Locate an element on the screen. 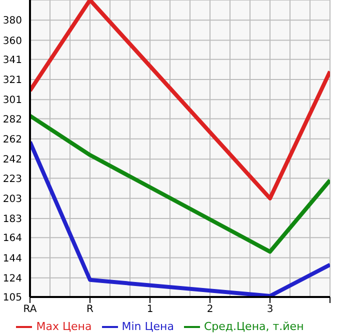  y-tick-label: 124 is located at coordinates (12, 278).